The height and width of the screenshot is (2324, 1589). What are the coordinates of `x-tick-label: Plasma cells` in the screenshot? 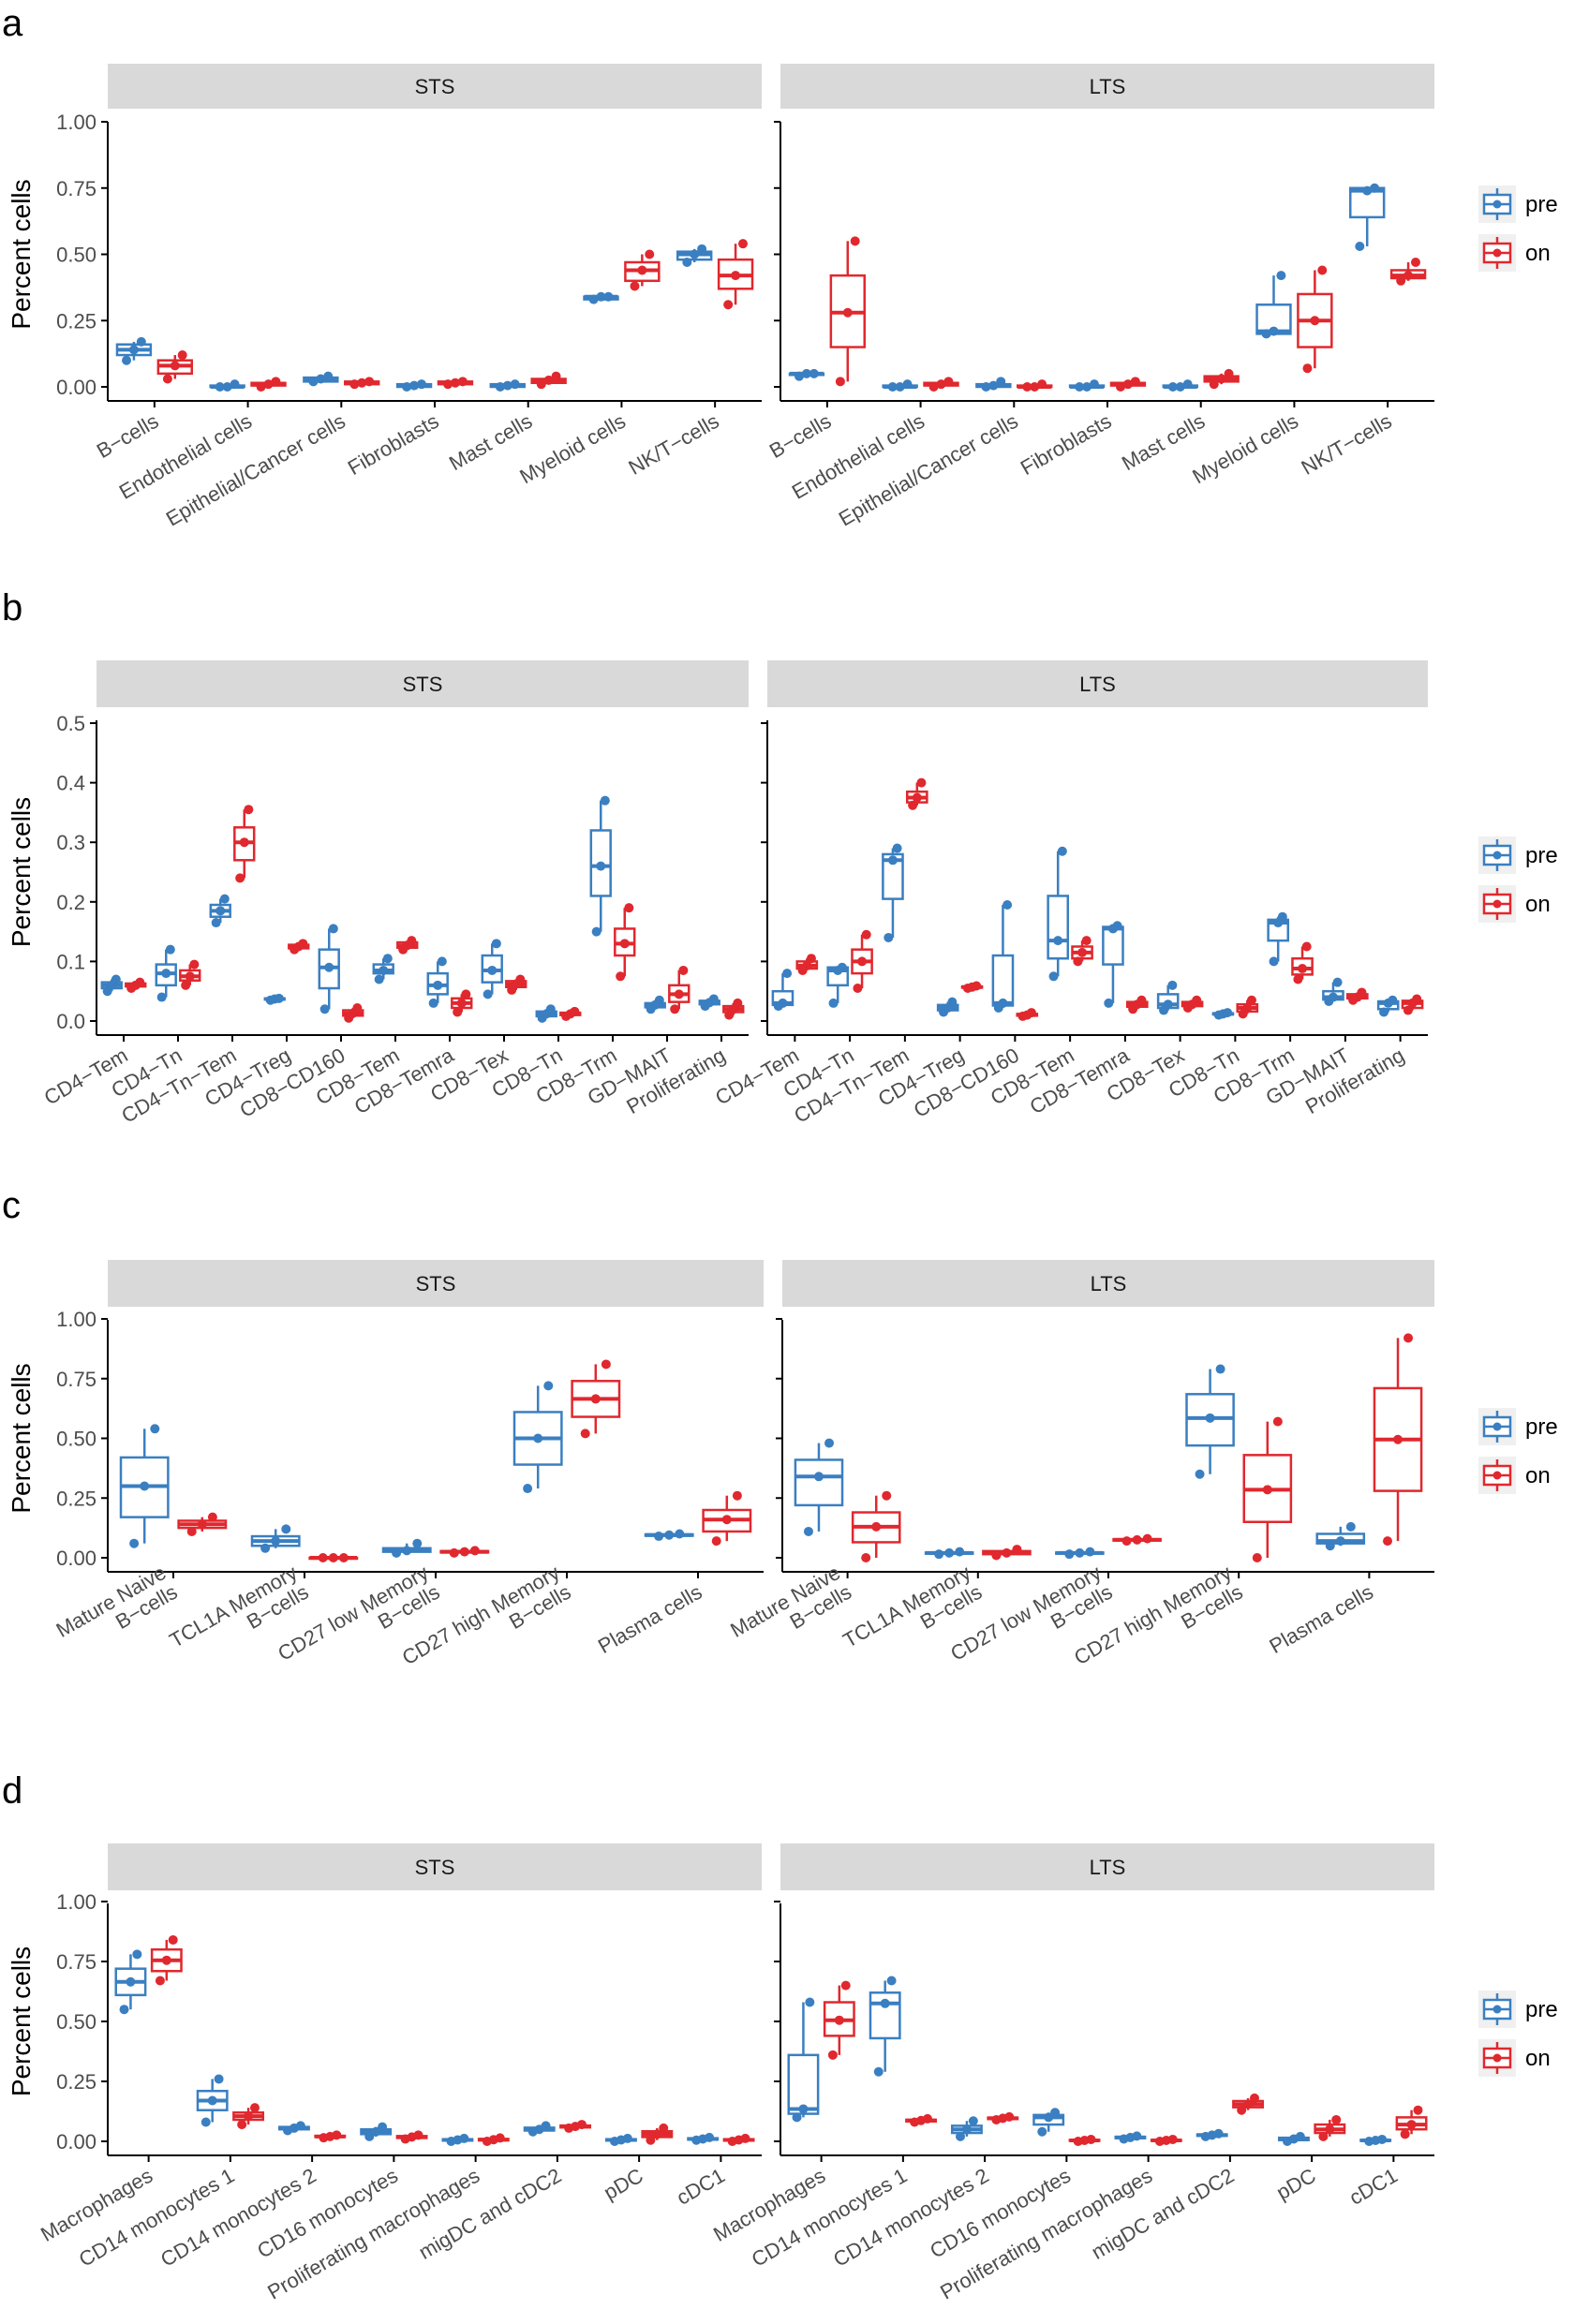 It's located at (650, 1619).